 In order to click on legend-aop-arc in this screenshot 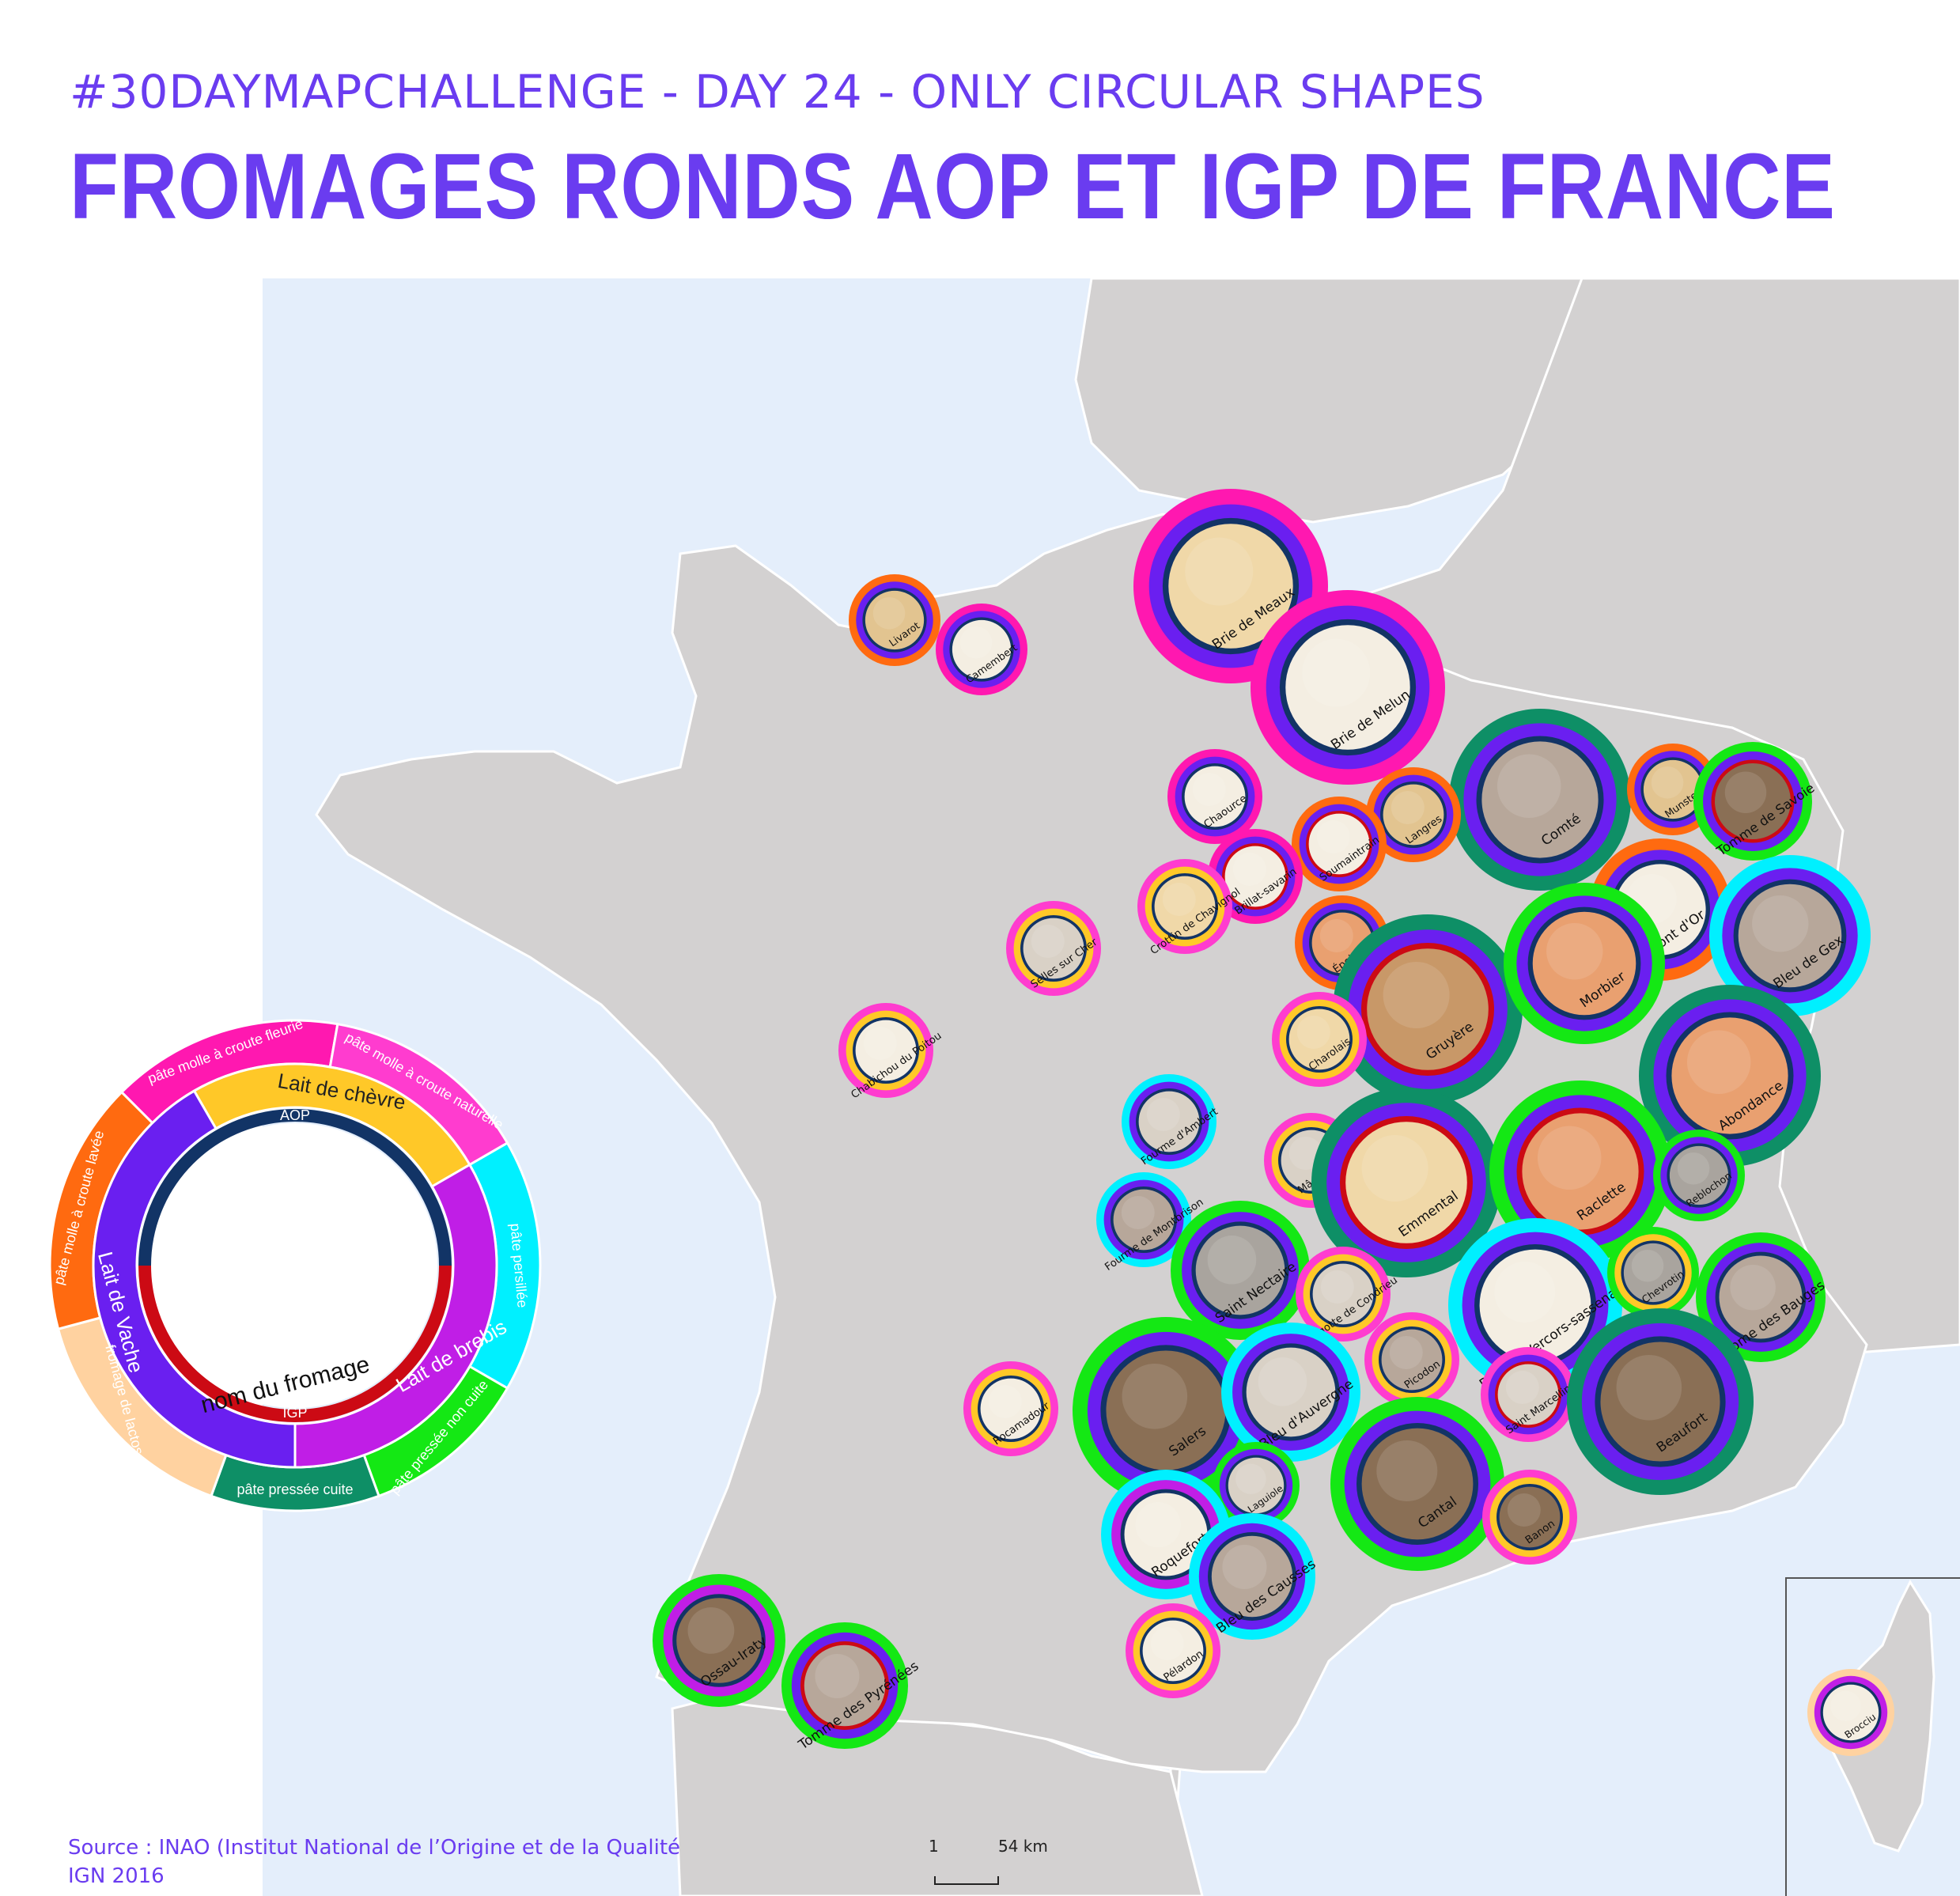, I will do `click(295, 1187)`.